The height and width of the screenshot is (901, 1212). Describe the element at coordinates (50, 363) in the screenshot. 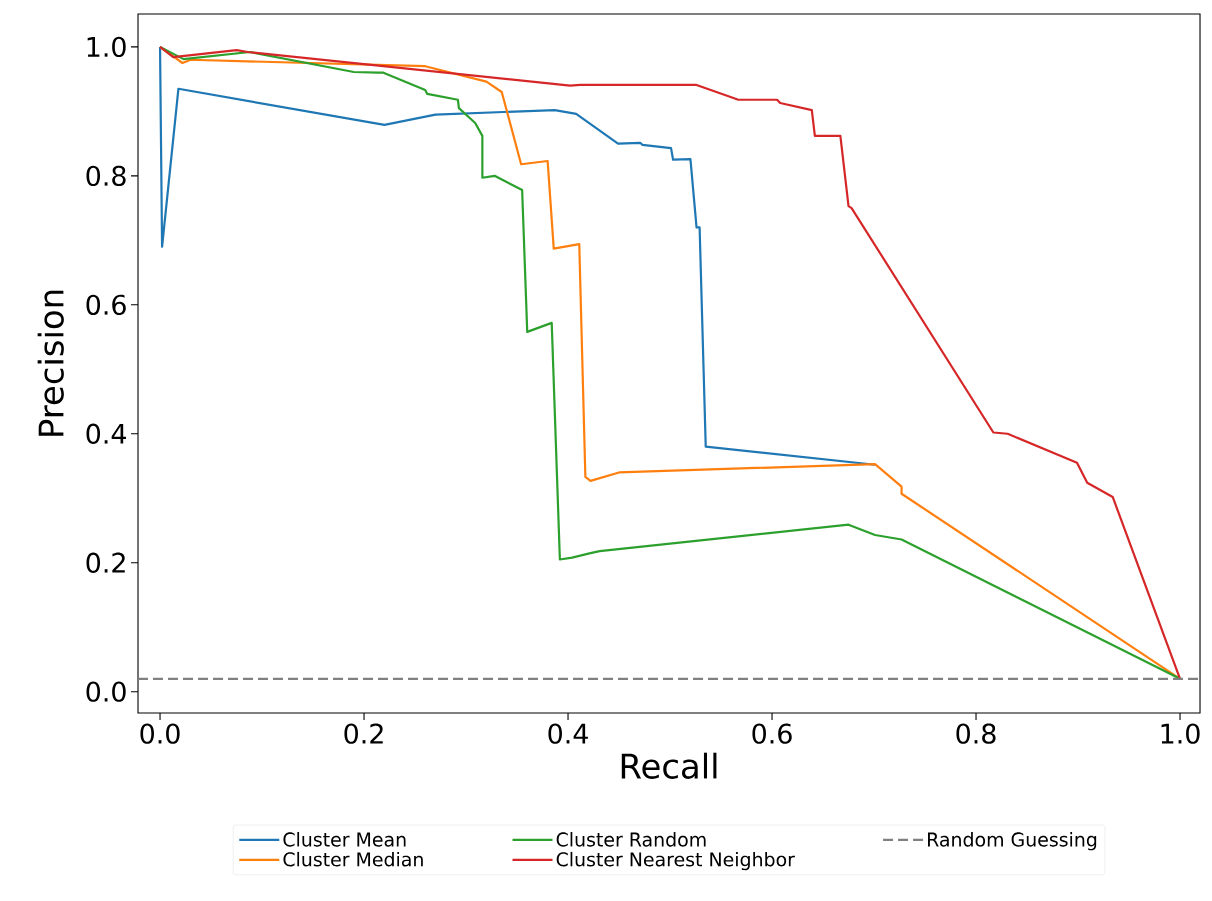

I see `y-axis-title: Precision` at that location.